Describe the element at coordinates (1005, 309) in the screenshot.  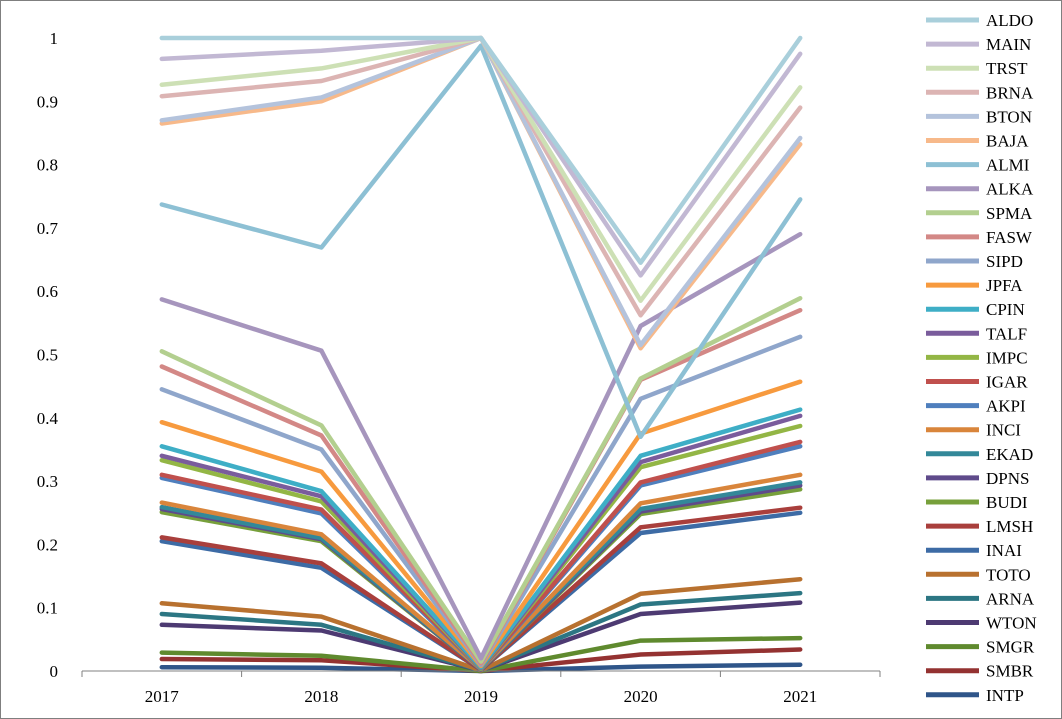
I see `legend-label-cpin: CPIN` at that location.